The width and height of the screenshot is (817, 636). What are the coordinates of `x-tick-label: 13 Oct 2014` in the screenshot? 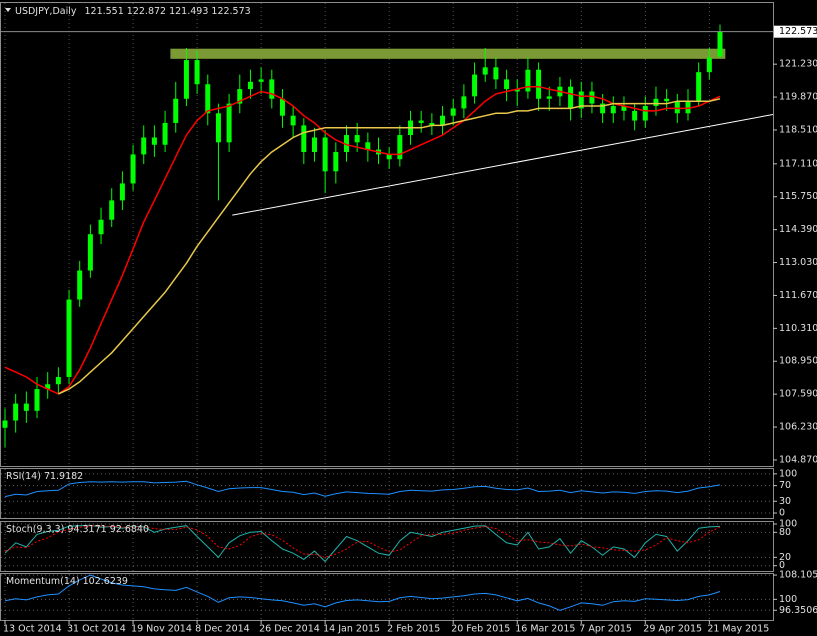 It's located at (32, 629).